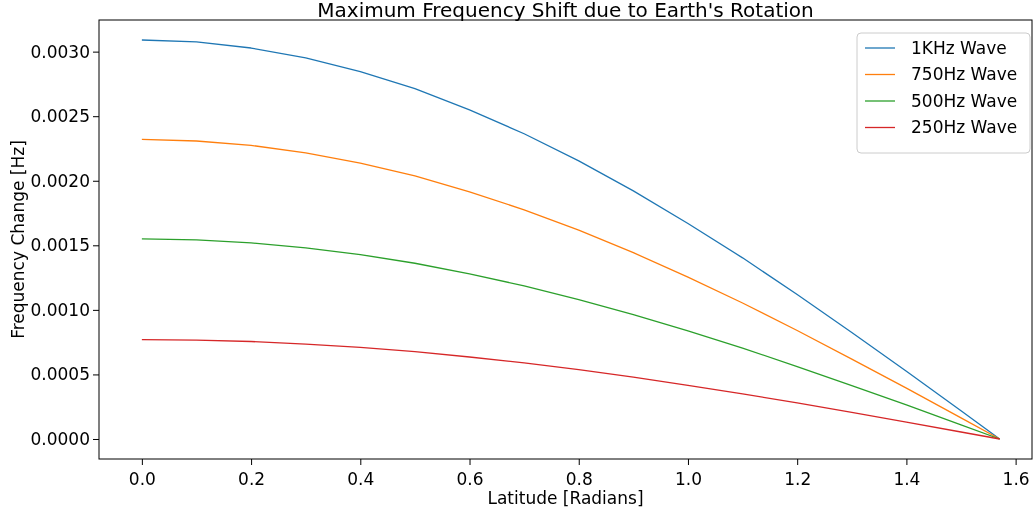 This screenshot has width=1036, height=510. What do you see at coordinates (60, 51) in the screenshot?
I see `y-tick-label: 0.0030` at bounding box center [60, 51].